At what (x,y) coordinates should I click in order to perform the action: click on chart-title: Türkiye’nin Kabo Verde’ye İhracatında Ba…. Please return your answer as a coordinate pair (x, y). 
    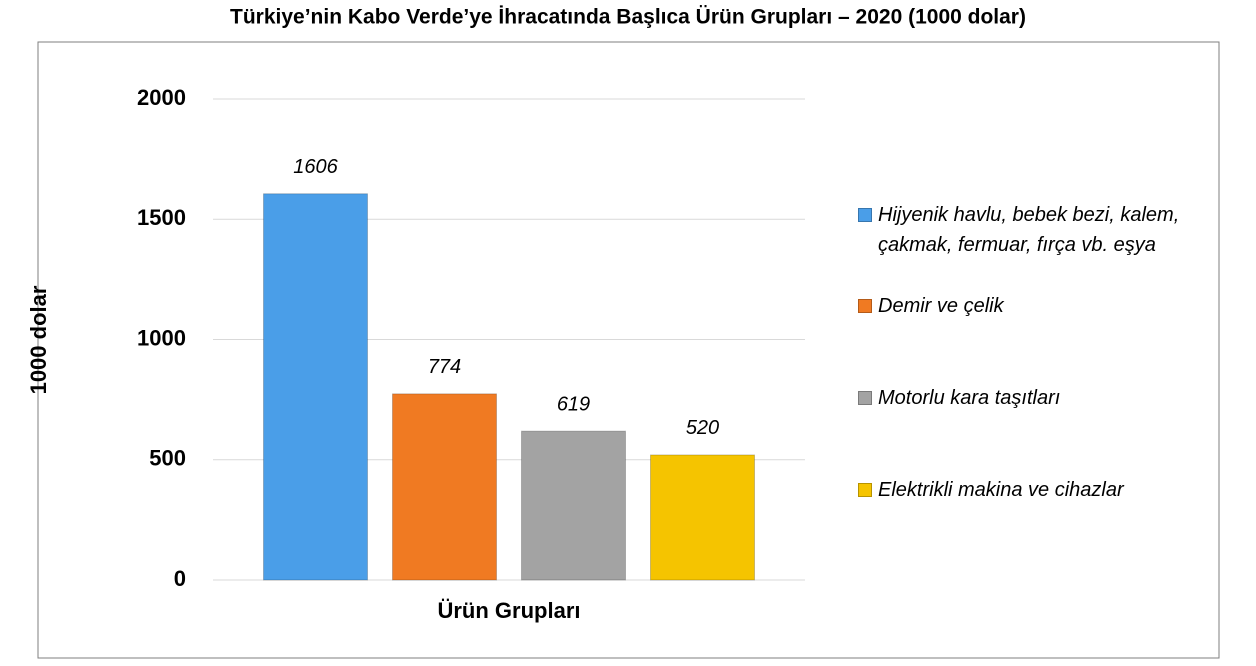
    Looking at the image, I should click on (628, 17).